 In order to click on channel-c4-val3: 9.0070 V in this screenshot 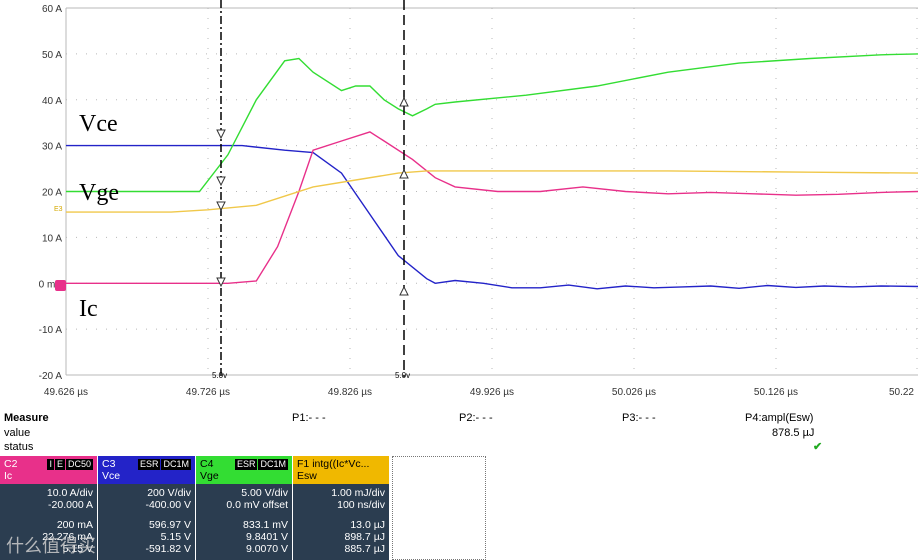, I will do `click(266, 549)`.